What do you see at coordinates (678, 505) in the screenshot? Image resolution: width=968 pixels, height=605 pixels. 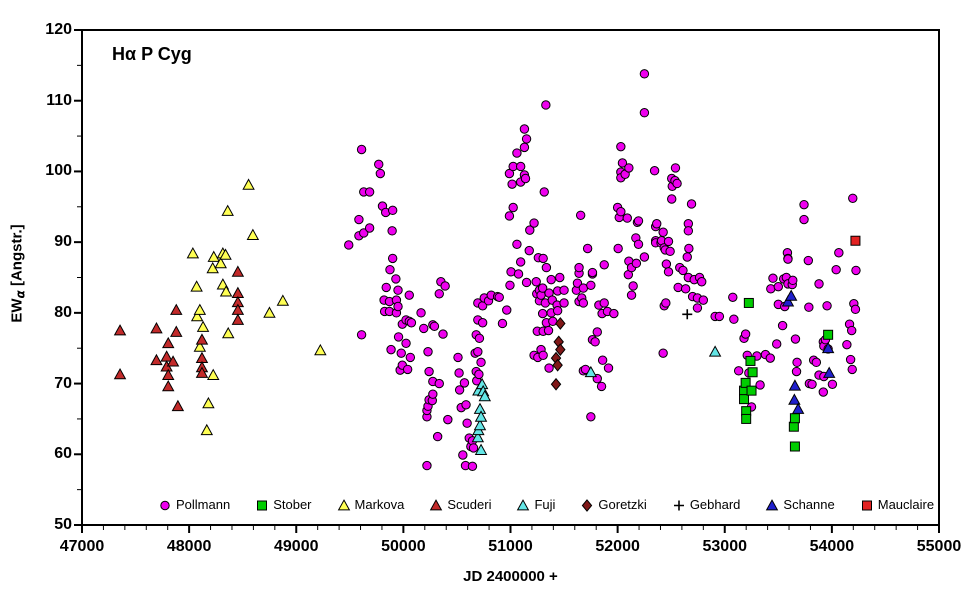 I see `legend-marker-gebhard` at bounding box center [678, 505].